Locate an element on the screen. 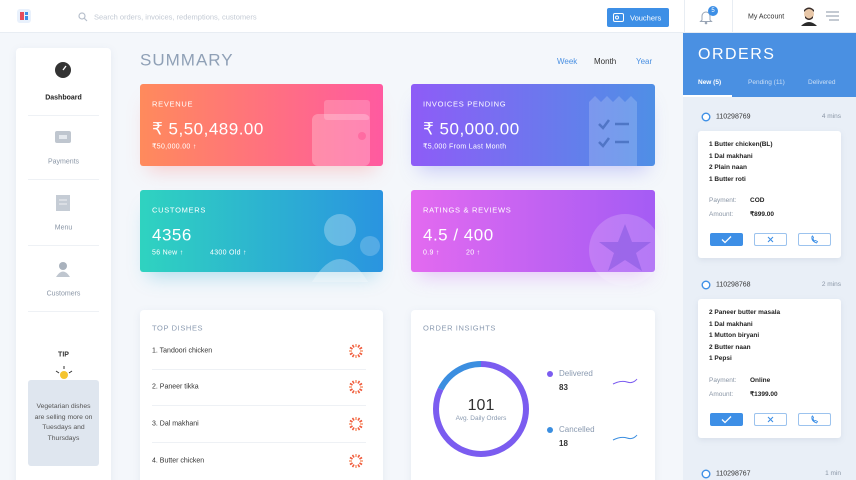  stat-label: Cancelled is located at coordinates (577, 429).